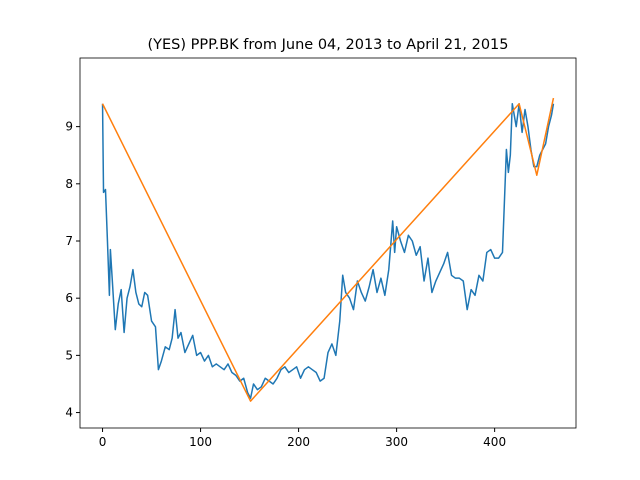 Image resolution: width=640 pixels, height=480 pixels. What do you see at coordinates (69, 184) in the screenshot?
I see `y-tick-label: 8` at bounding box center [69, 184].